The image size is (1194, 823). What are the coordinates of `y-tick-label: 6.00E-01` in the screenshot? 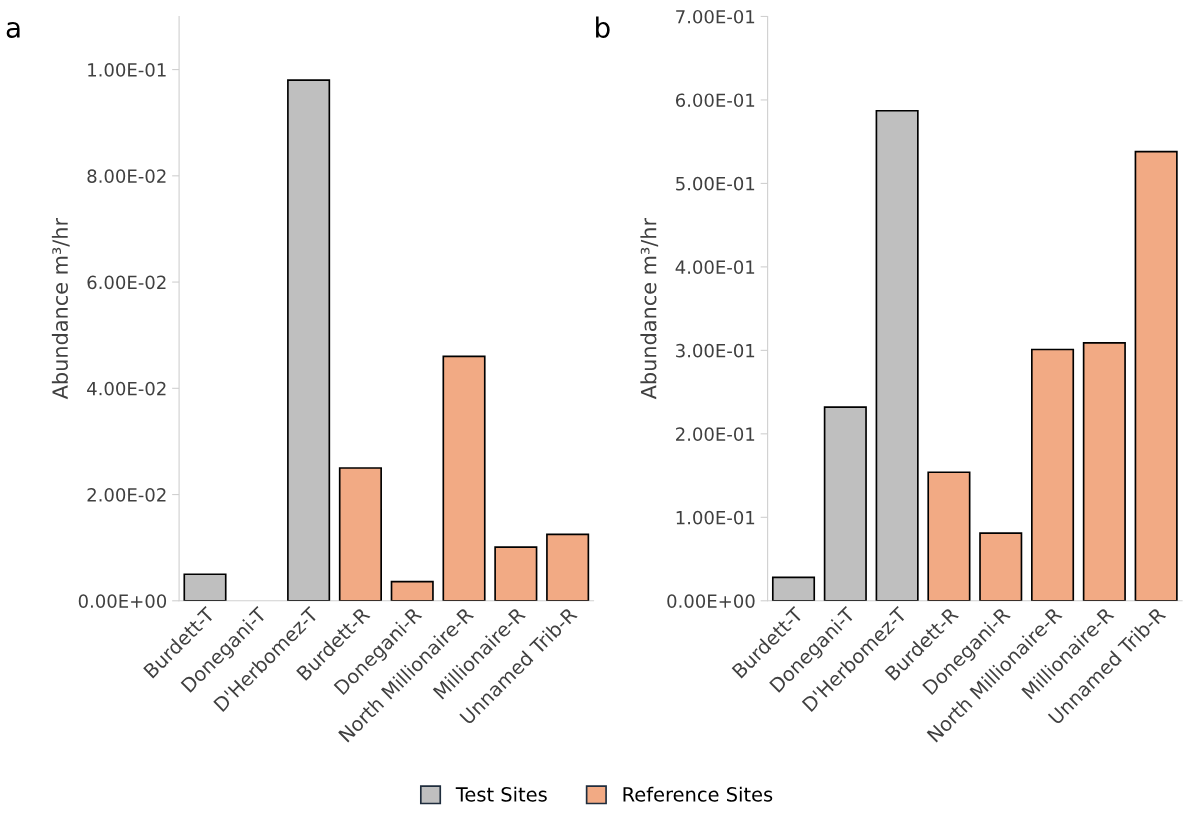 It's located at (715, 100).